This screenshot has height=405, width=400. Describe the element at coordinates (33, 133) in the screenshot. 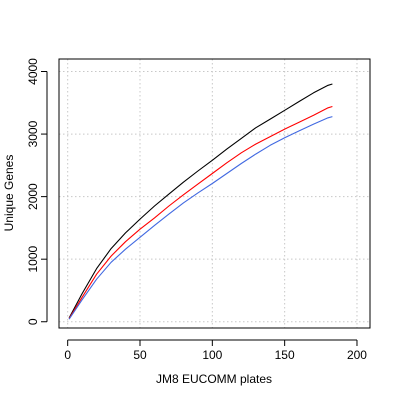

I see `y-tick-label: 3000` at that location.